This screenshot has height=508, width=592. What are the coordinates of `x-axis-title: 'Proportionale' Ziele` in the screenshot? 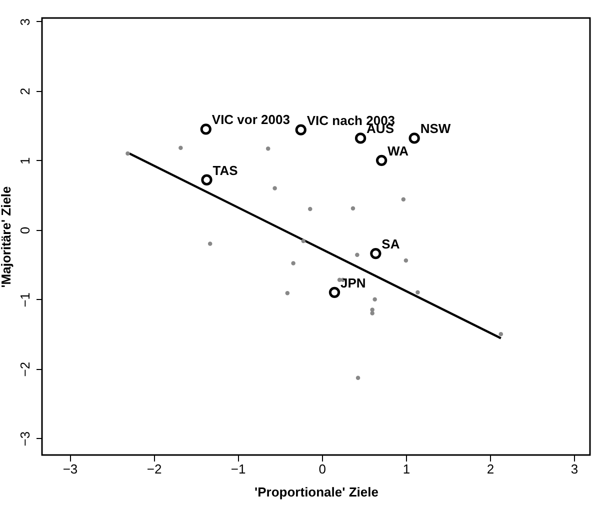 It's located at (316, 492).